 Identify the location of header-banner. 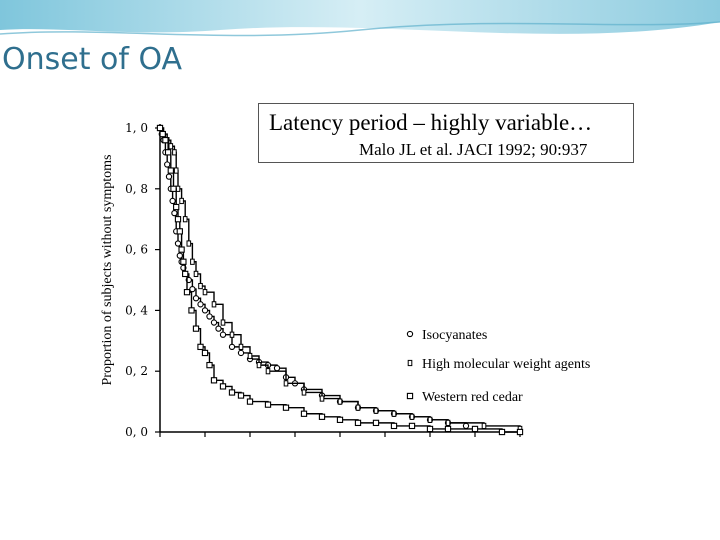
(360, 24).